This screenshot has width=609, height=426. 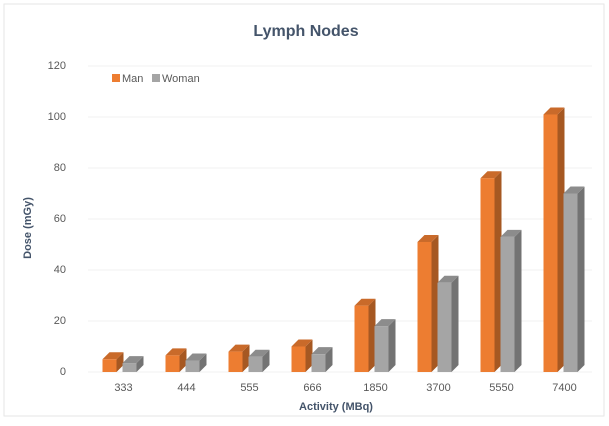 What do you see at coordinates (375, 388) in the screenshot?
I see `x-tick-label: 1850` at bounding box center [375, 388].